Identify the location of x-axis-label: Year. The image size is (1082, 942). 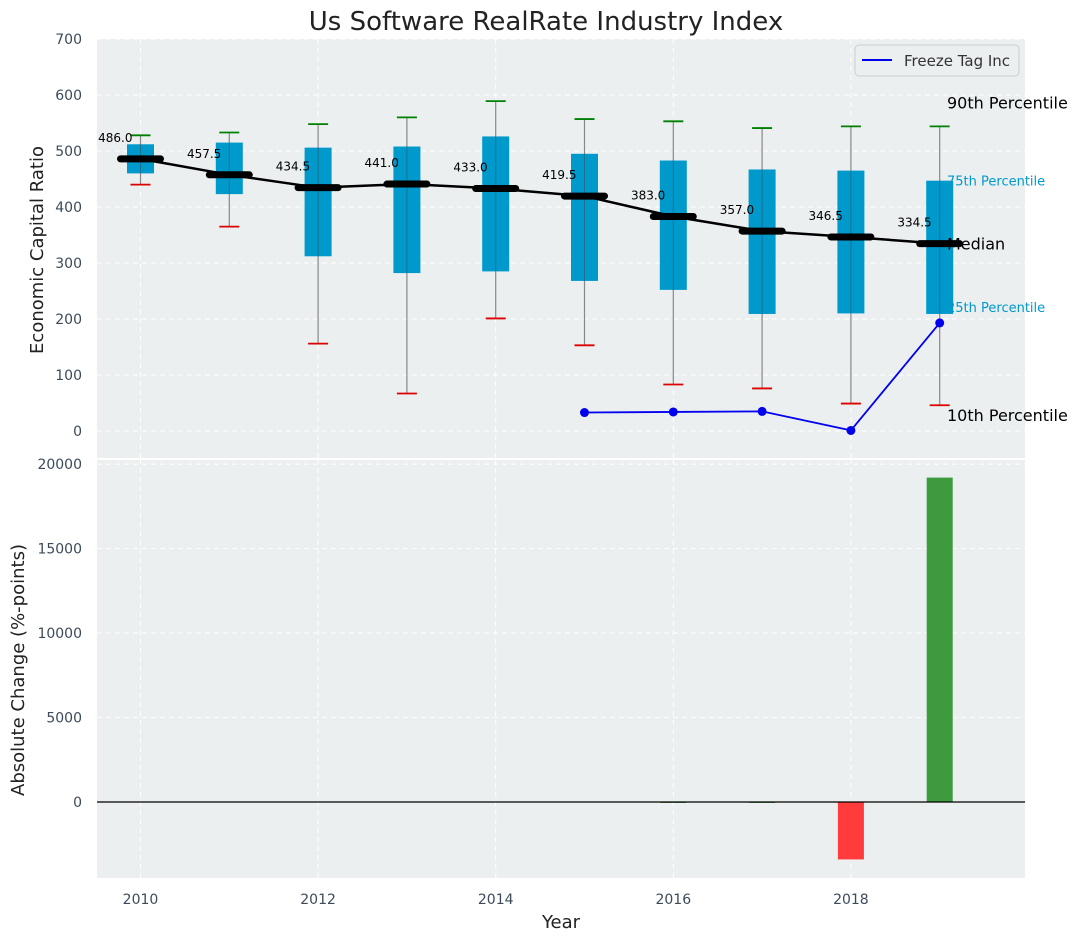
(561, 922).